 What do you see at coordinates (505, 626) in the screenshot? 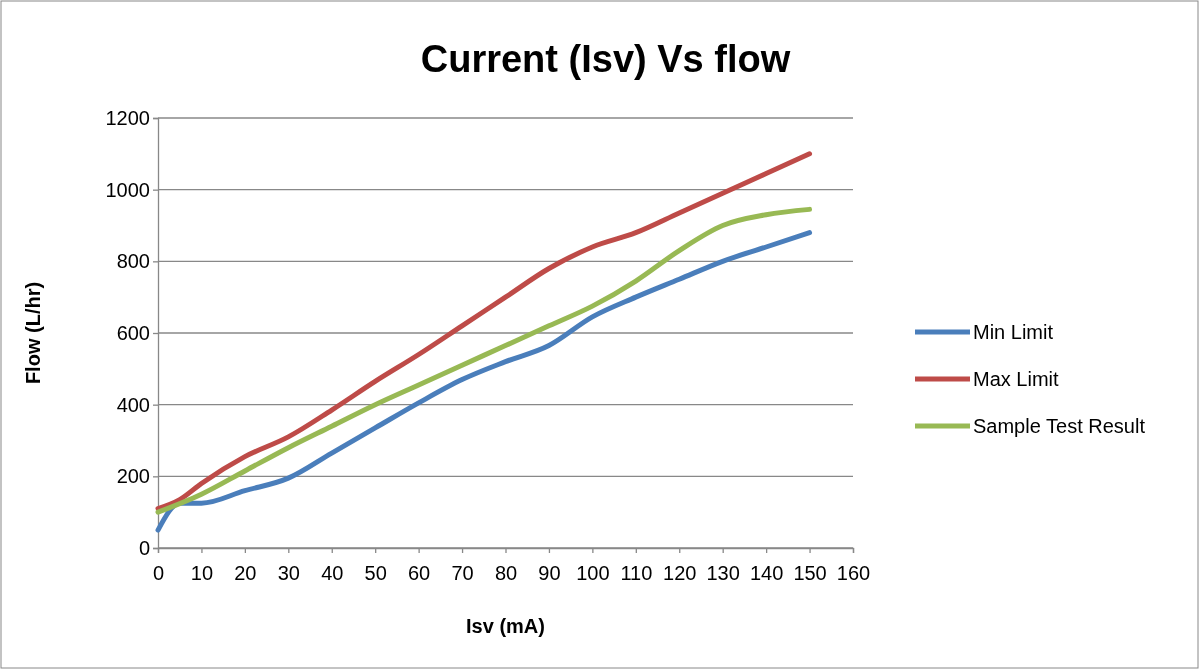
I see `x-axis-title: Isv (mA)` at bounding box center [505, 626].